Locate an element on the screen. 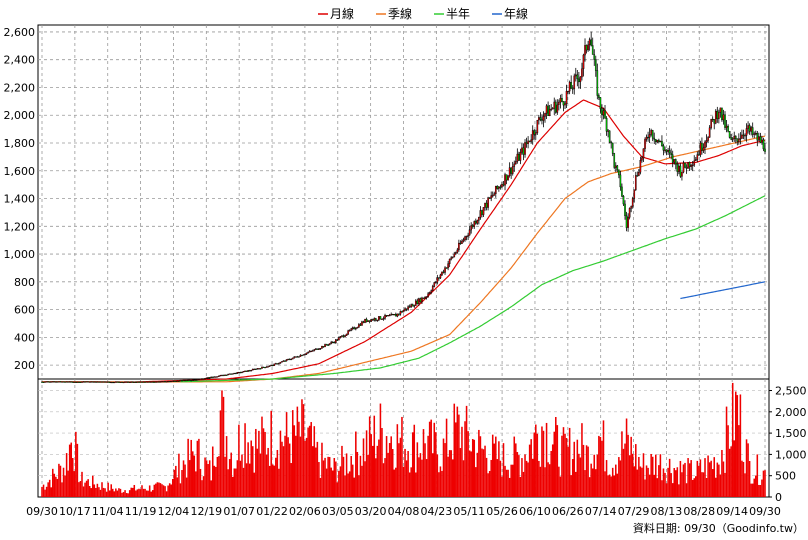  price-tick-label: 1,800 is located at coordinates (20, 143).